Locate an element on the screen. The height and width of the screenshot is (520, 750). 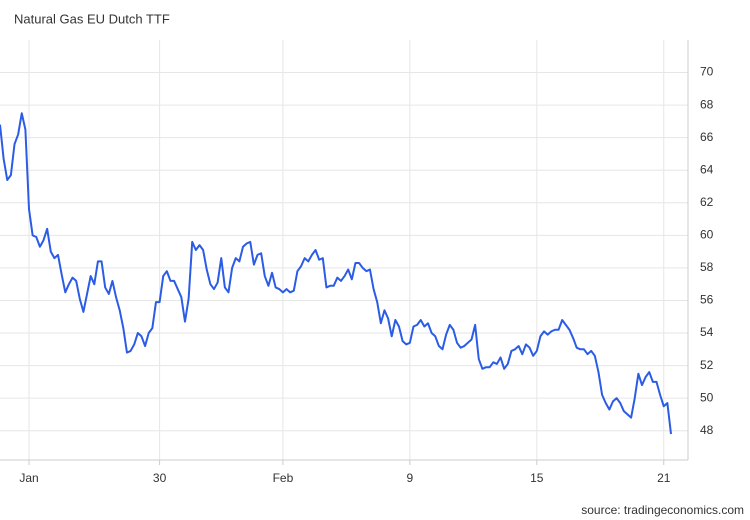
x-tick-label: Jan is located at coordinates (28, 478).